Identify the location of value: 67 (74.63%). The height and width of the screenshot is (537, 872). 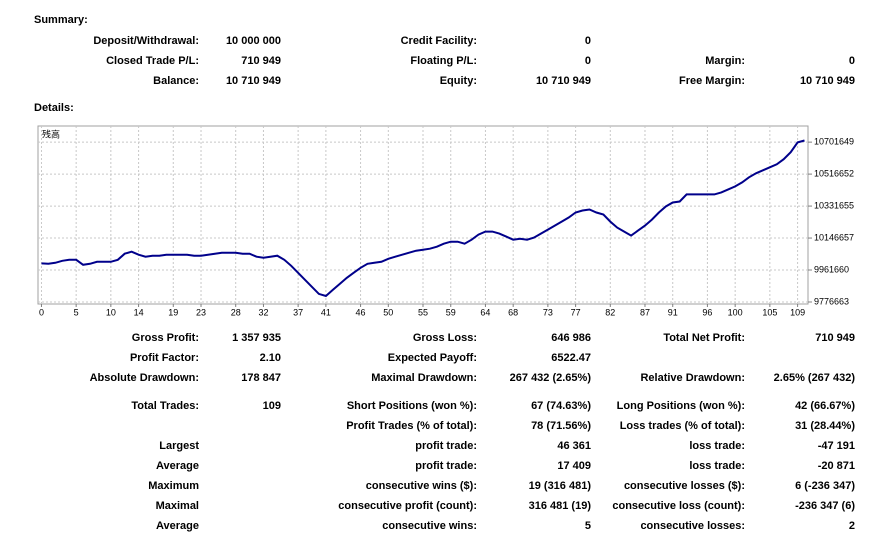
(561, 406).